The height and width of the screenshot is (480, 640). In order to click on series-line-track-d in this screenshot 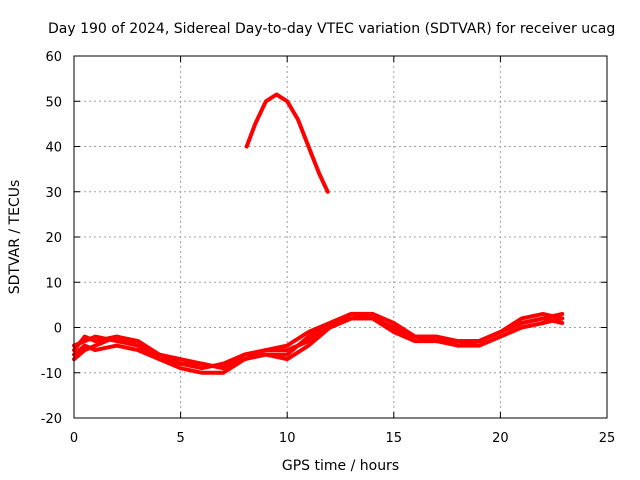, I will do `click(318, 341)`.